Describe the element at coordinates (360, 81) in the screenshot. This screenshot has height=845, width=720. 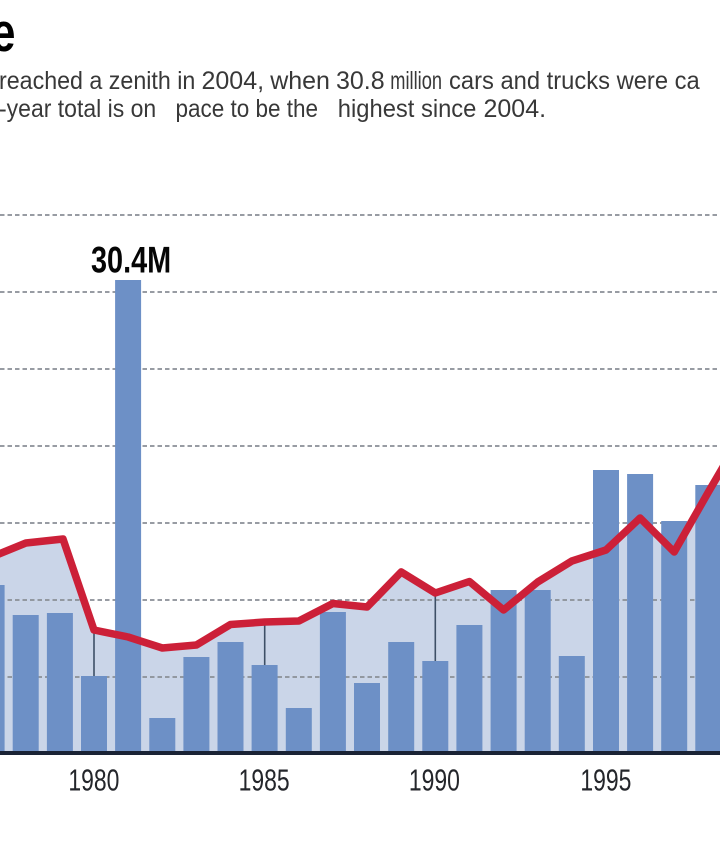
I see `svg-text: 30.8` at that location.